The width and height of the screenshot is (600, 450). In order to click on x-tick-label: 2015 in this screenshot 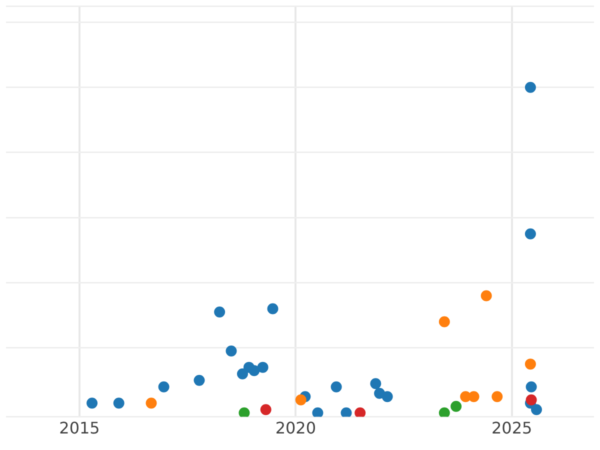, I will do `click(79, 428)`.